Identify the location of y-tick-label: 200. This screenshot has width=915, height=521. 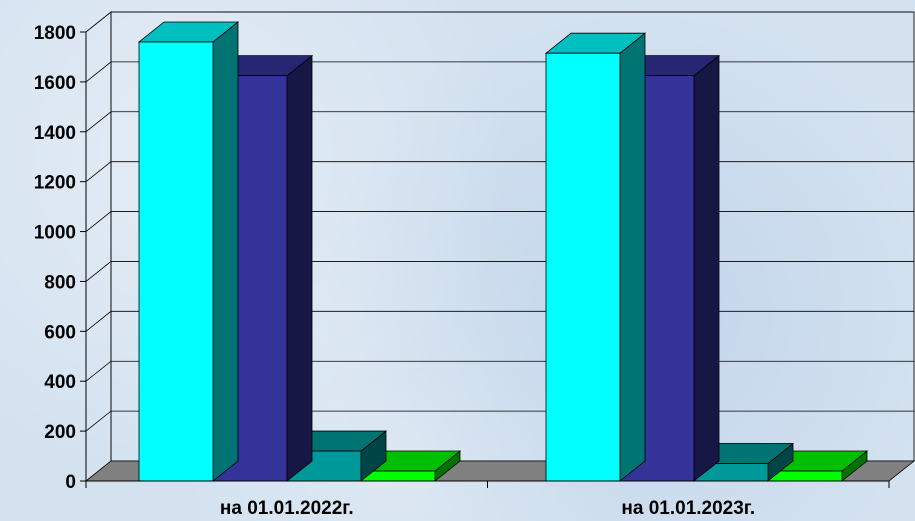
(60, 432).